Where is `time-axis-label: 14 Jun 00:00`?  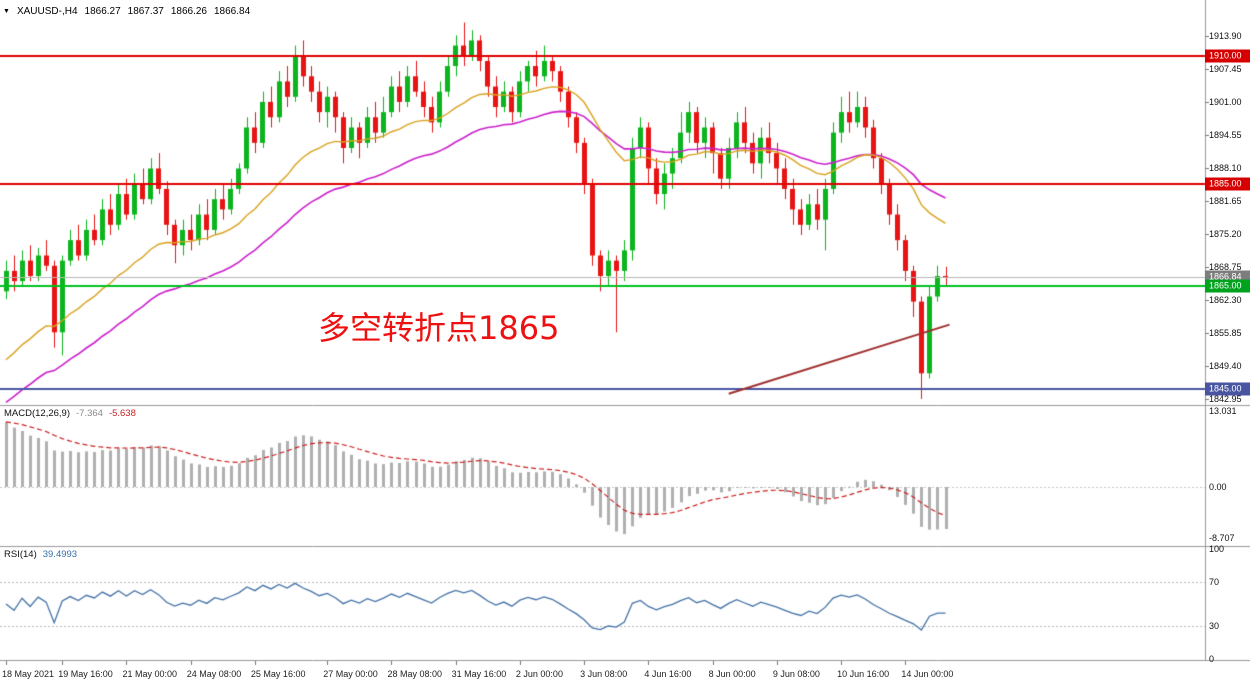 time-axis-label: 14 Jun 00:00 is located at coordinates (927, 674).